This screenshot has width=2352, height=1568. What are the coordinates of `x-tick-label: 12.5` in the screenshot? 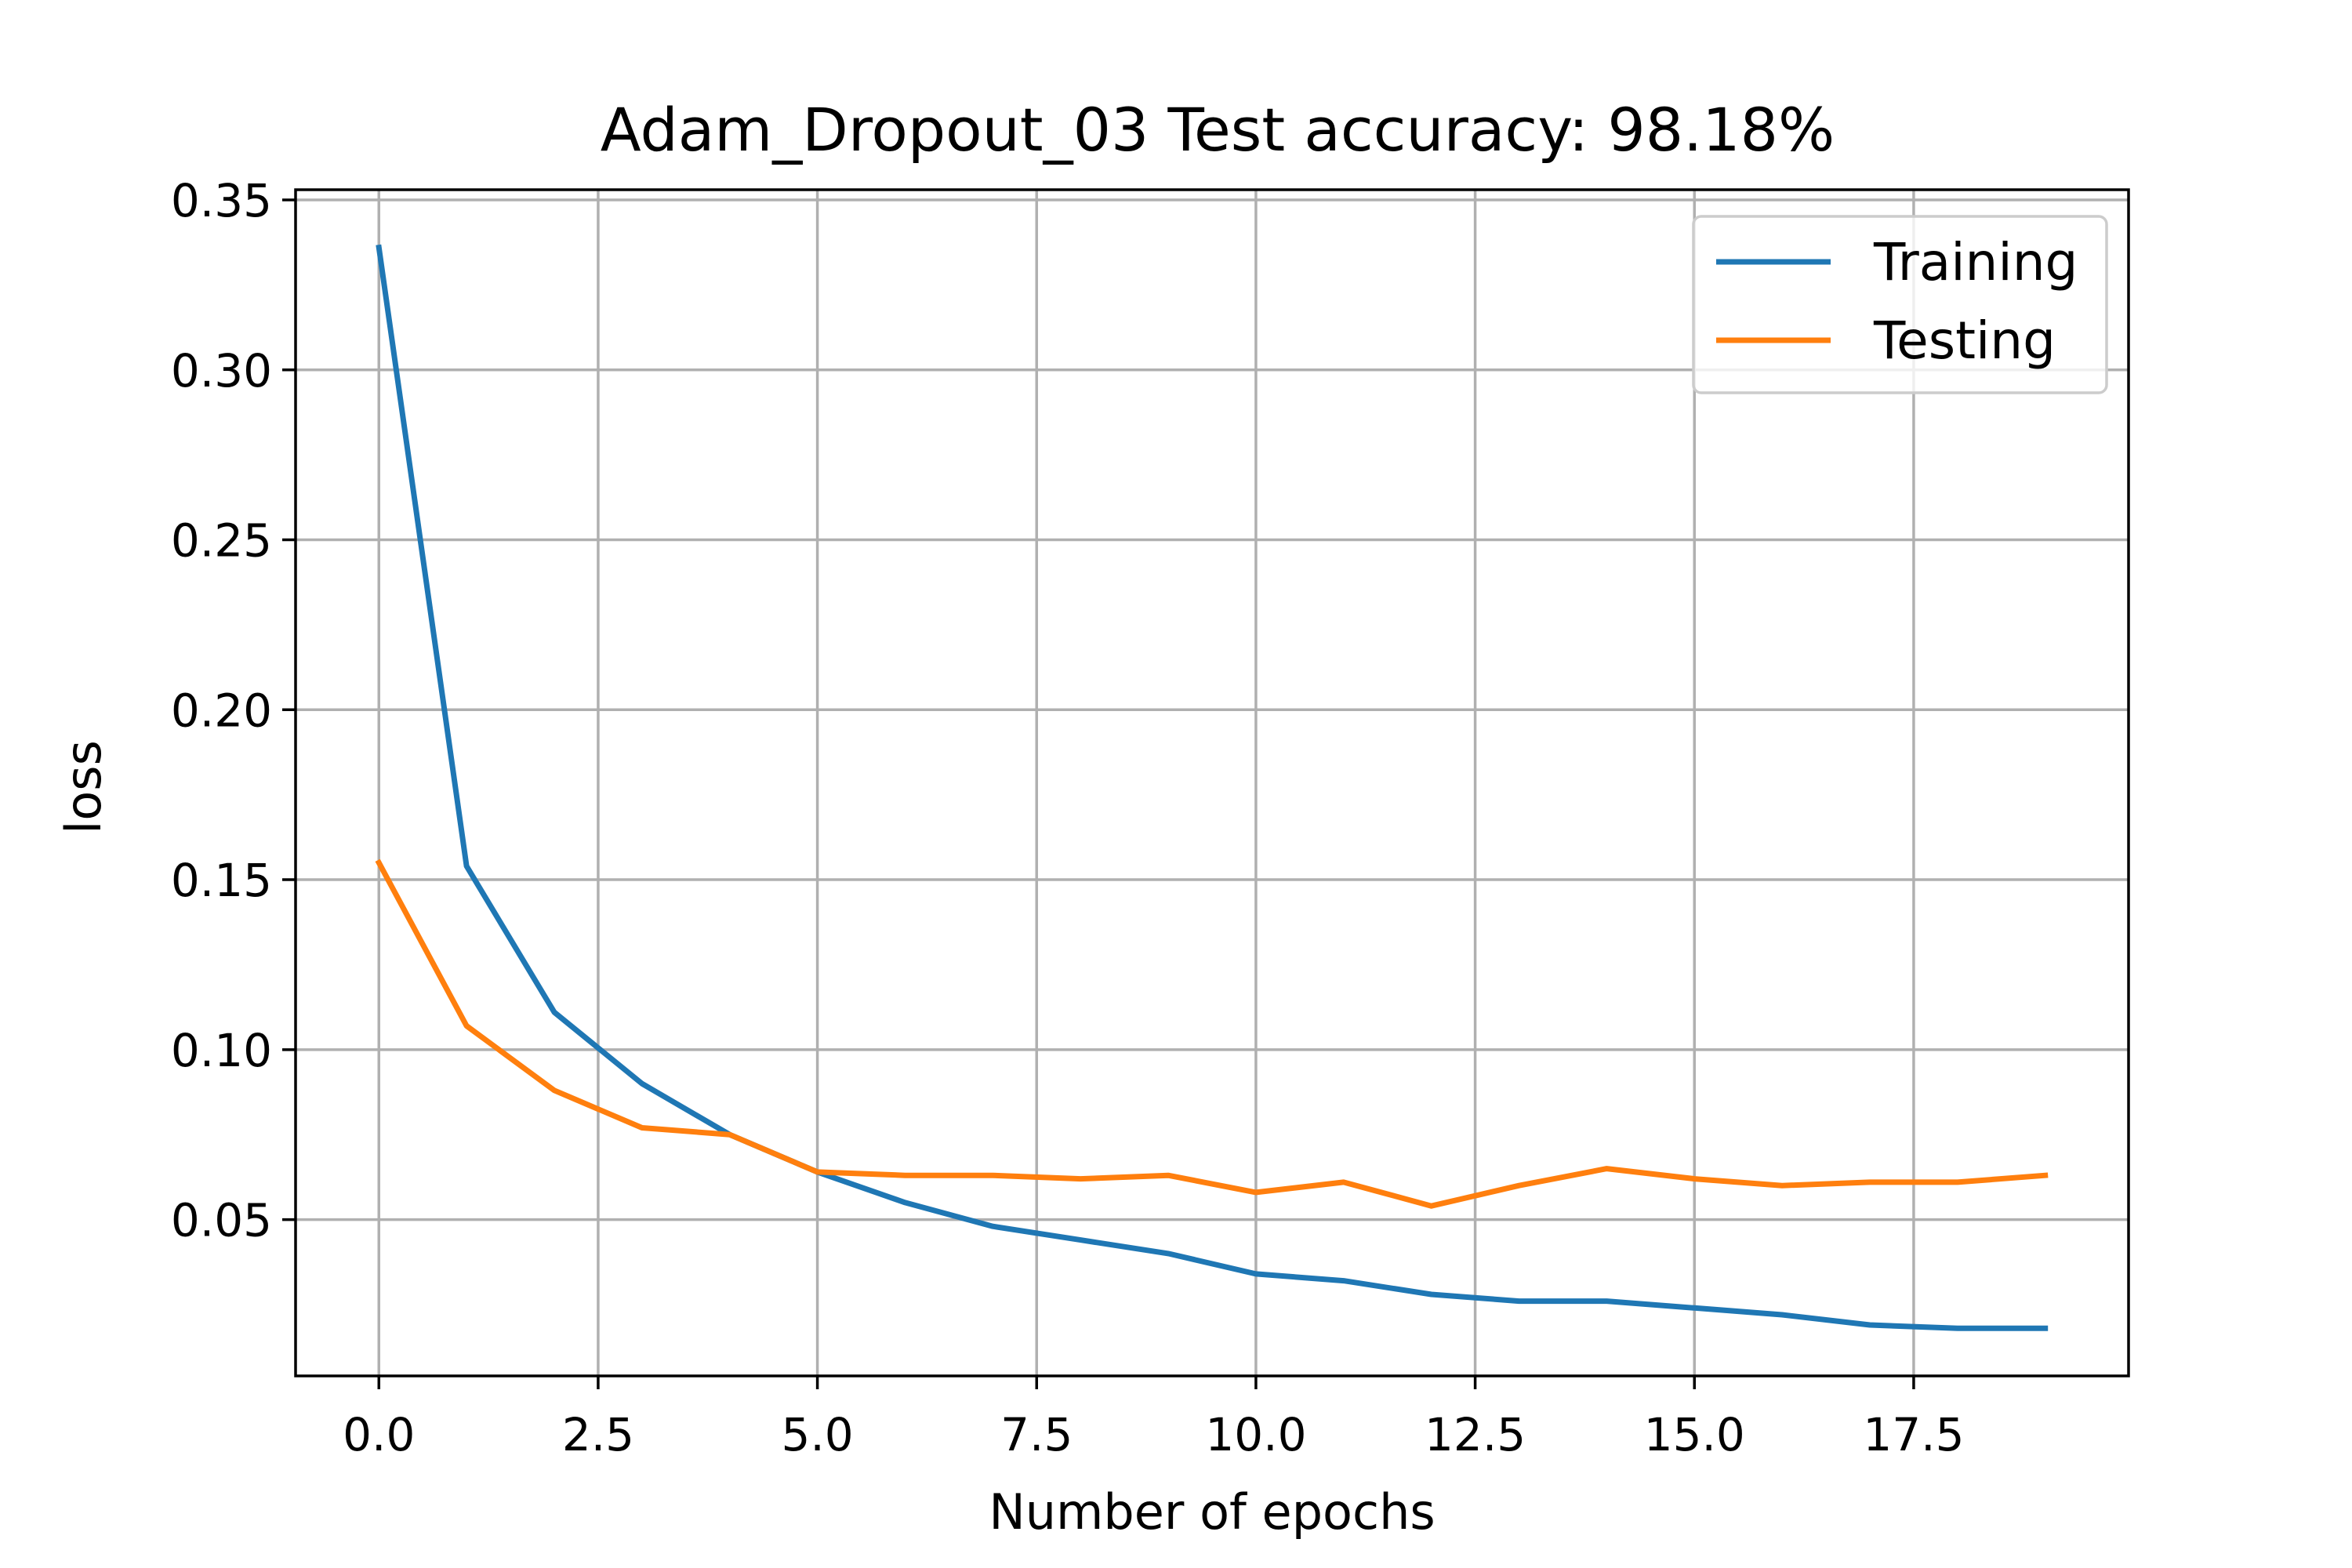 It's located at (1475, 1434).